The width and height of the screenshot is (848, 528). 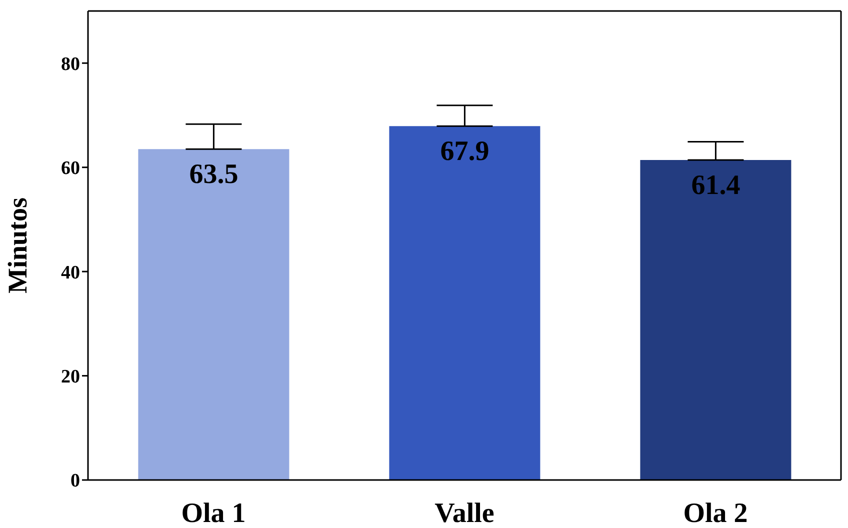 What do you see at coordinates (70, 64) in the screenshot?
I see `y-tick-label: 80` at bounding box center [70, 64].